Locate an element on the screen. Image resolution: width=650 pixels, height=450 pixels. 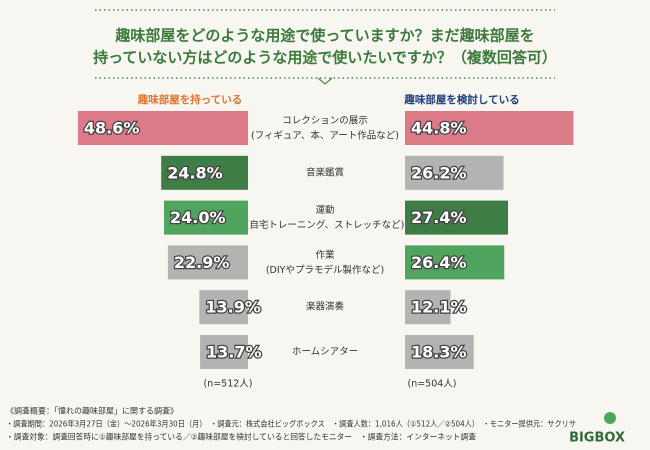
value-label: 24.8% is located at coordinates (195, 172).